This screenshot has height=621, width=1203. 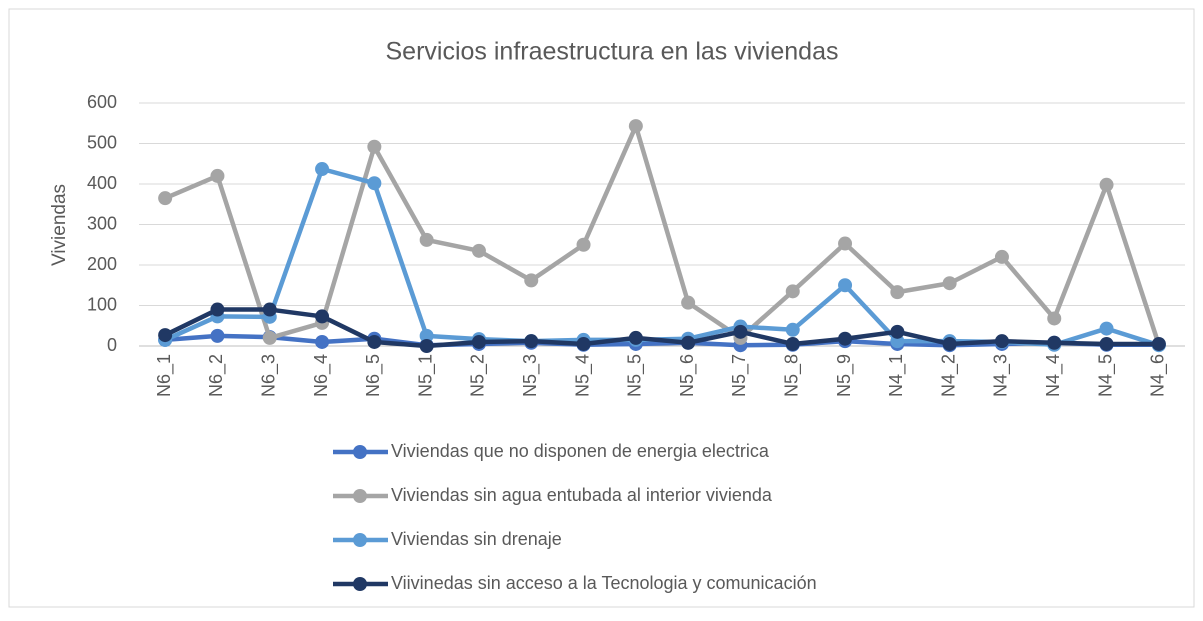 What do you see at coordinates (792, 375) in the screenshot?
I see `x-tick-label: N5_8` at bounding box center [792, 375].